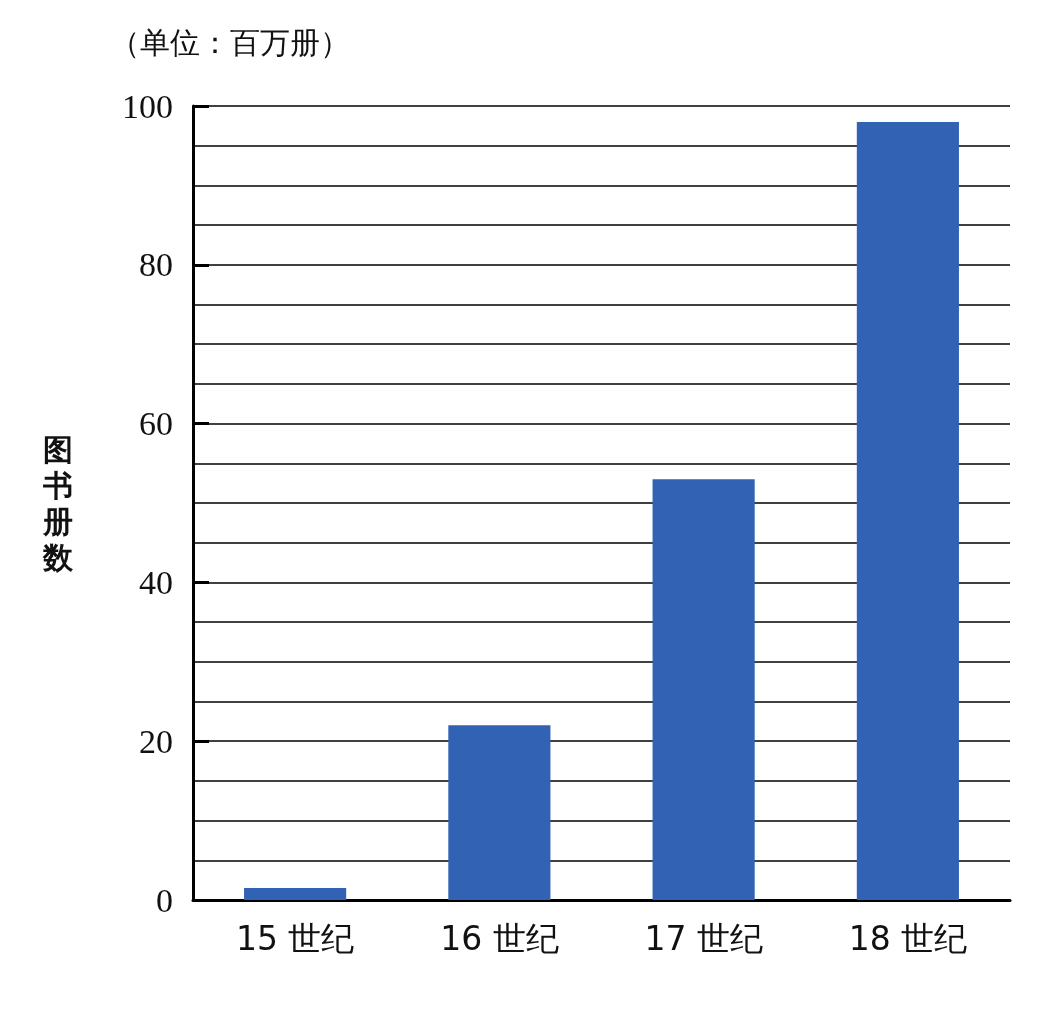  What do you see at coordinates (156, 741) in the screenshot?
I see `y-tick-label: 20` at bounding box center [156, 741].